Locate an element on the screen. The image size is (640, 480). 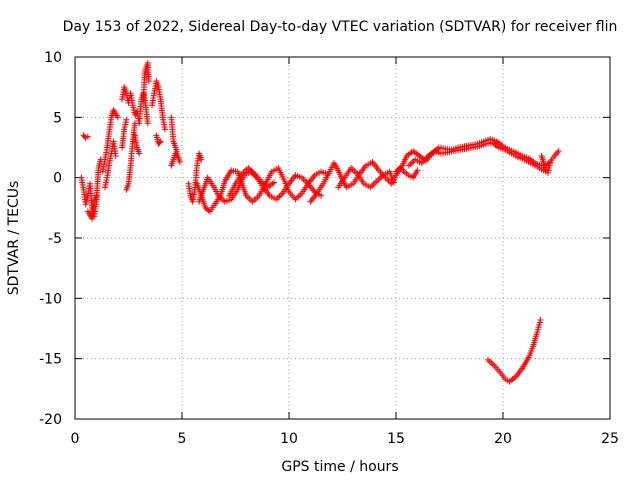
x-tick-label: 20 is located at coordinates (503, 439).